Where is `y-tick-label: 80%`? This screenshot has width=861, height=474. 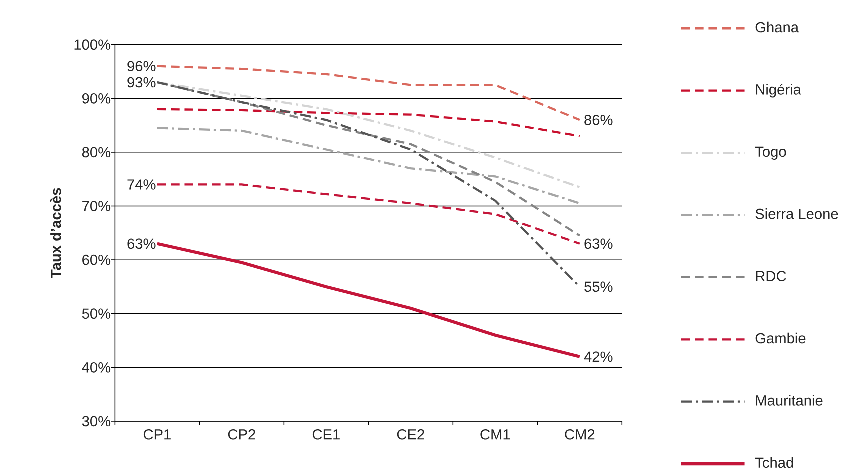
y-tick-label: 80% is located at coordinates (96, 152).